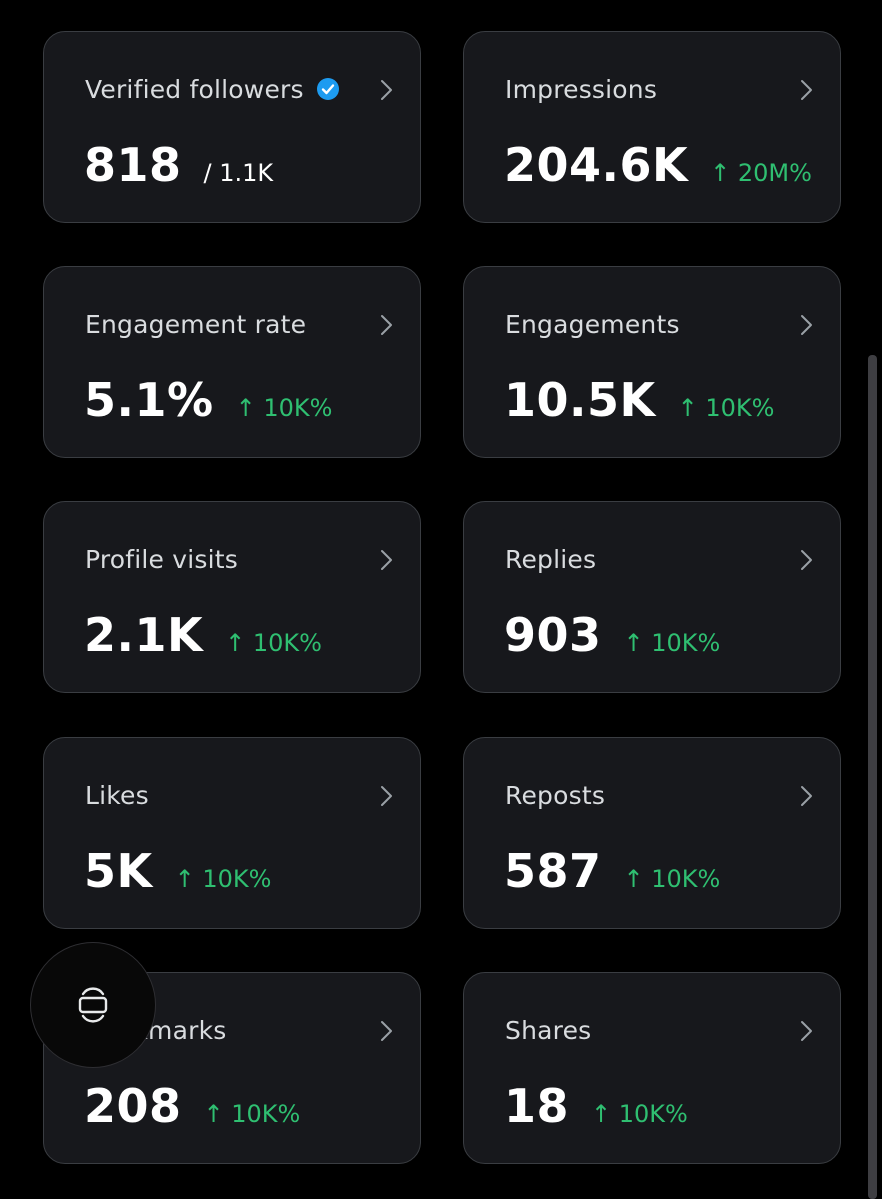  I want to click on card-value: 818, so click(133, 165).